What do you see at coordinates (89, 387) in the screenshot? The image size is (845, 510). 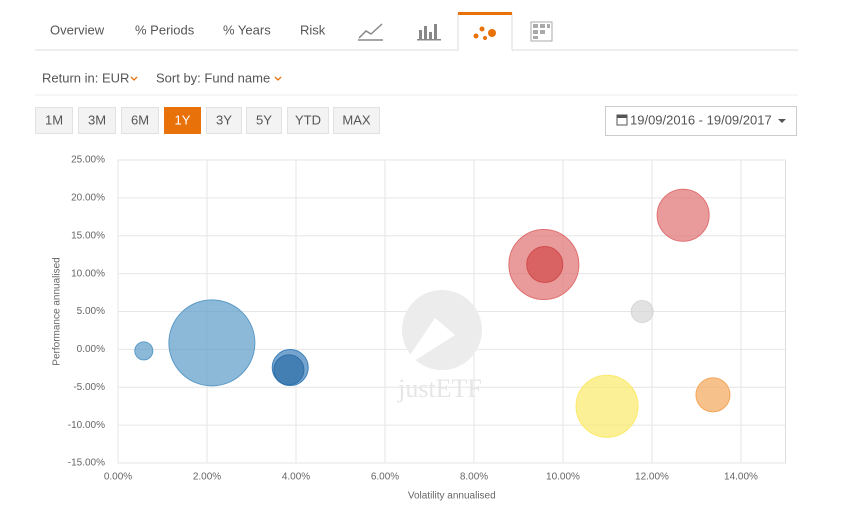 I see `y-tick-label: -5.00%` at bounding box center [89, 387].